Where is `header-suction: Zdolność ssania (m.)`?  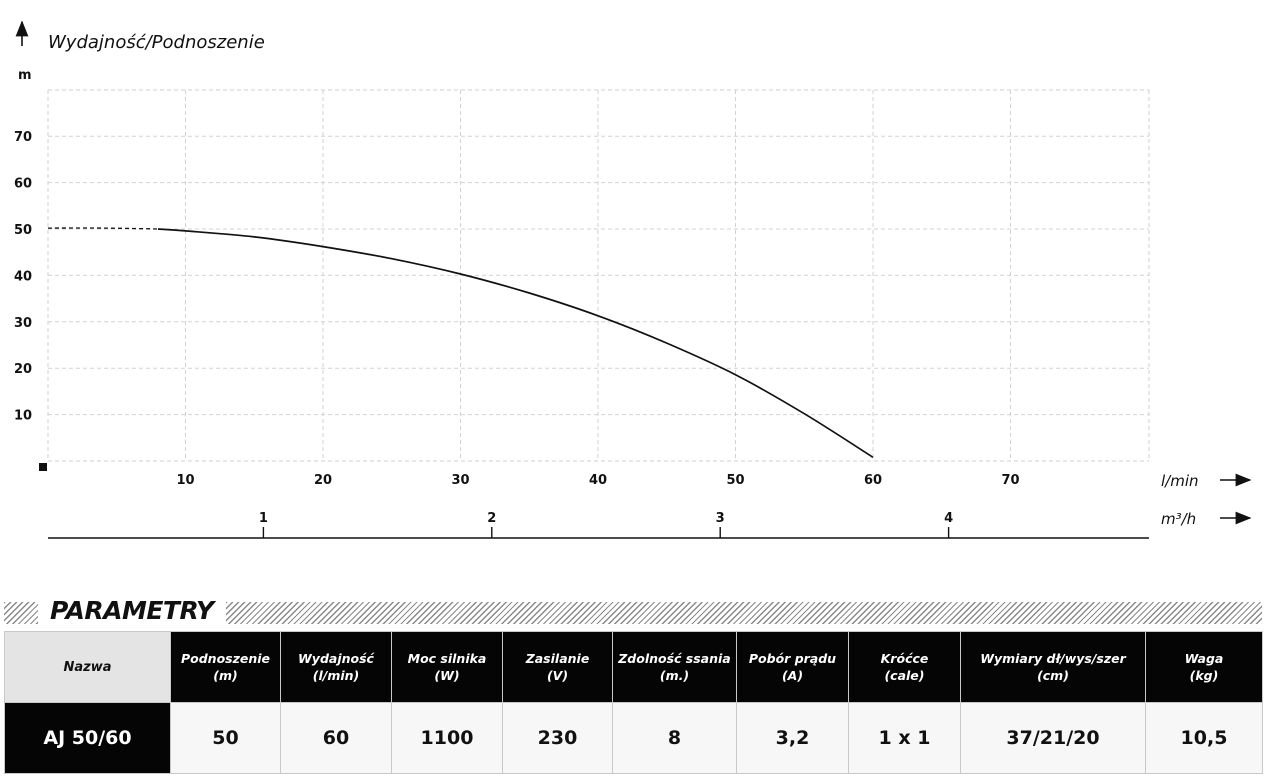 header-suction: Zdolność ssania (m.) is located at coordinates (674, 667).